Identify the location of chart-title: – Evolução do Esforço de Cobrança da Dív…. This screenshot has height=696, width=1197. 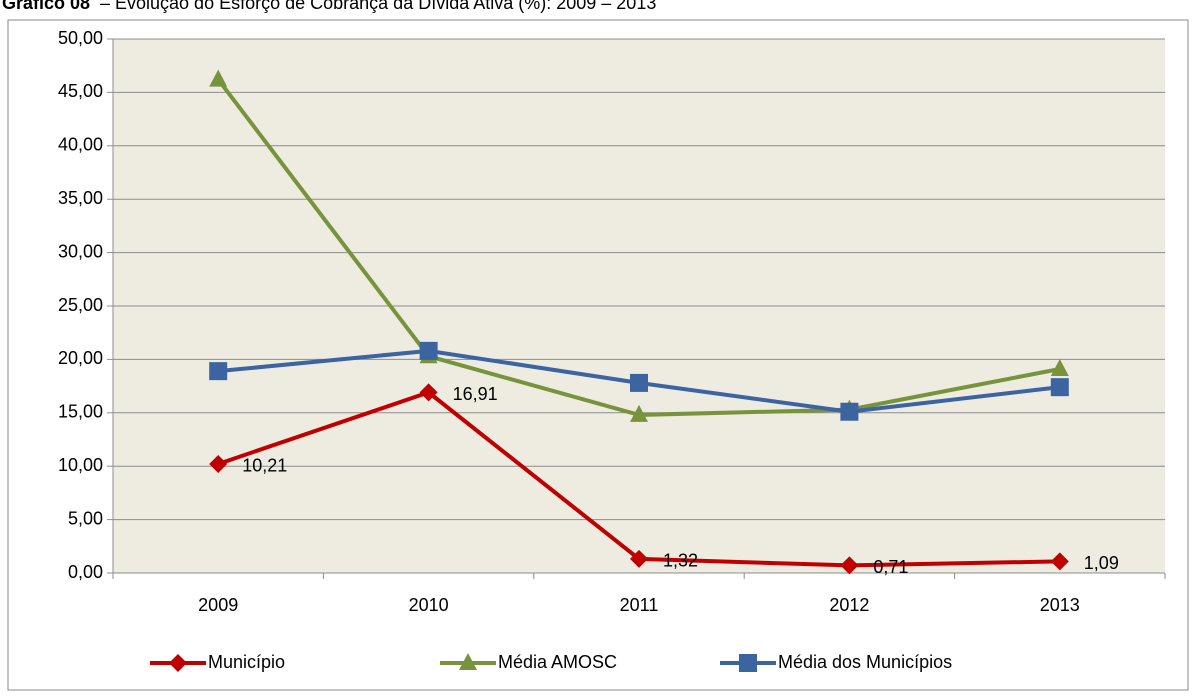
(378, 6).